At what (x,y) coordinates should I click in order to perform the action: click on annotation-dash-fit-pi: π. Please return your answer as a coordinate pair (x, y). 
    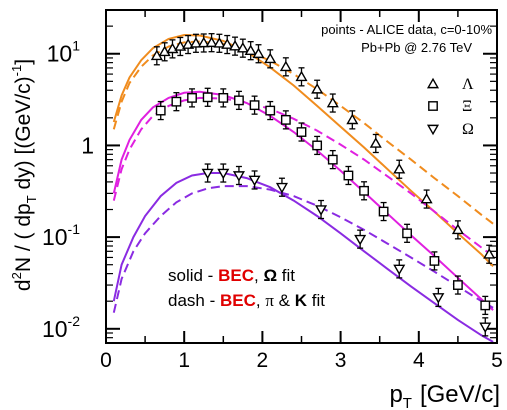
    Looking at the image, I should click on (269, 300).